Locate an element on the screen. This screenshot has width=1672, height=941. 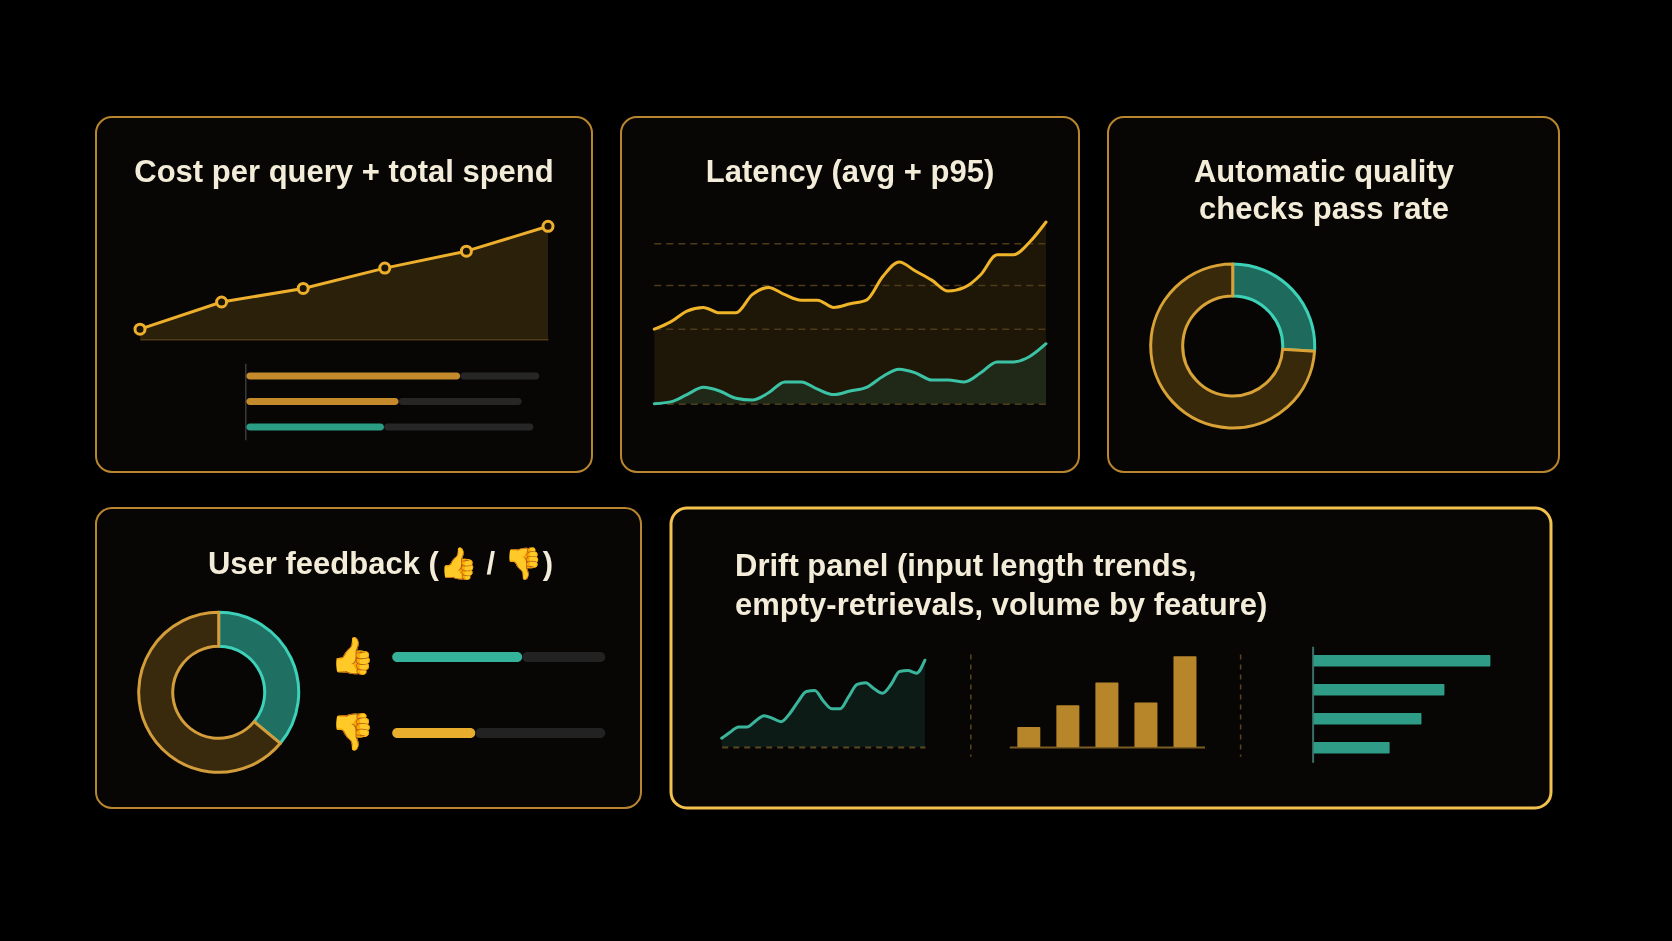
chart-title: Automatic quality checks pass rate is located at coordinates (1324, 190).